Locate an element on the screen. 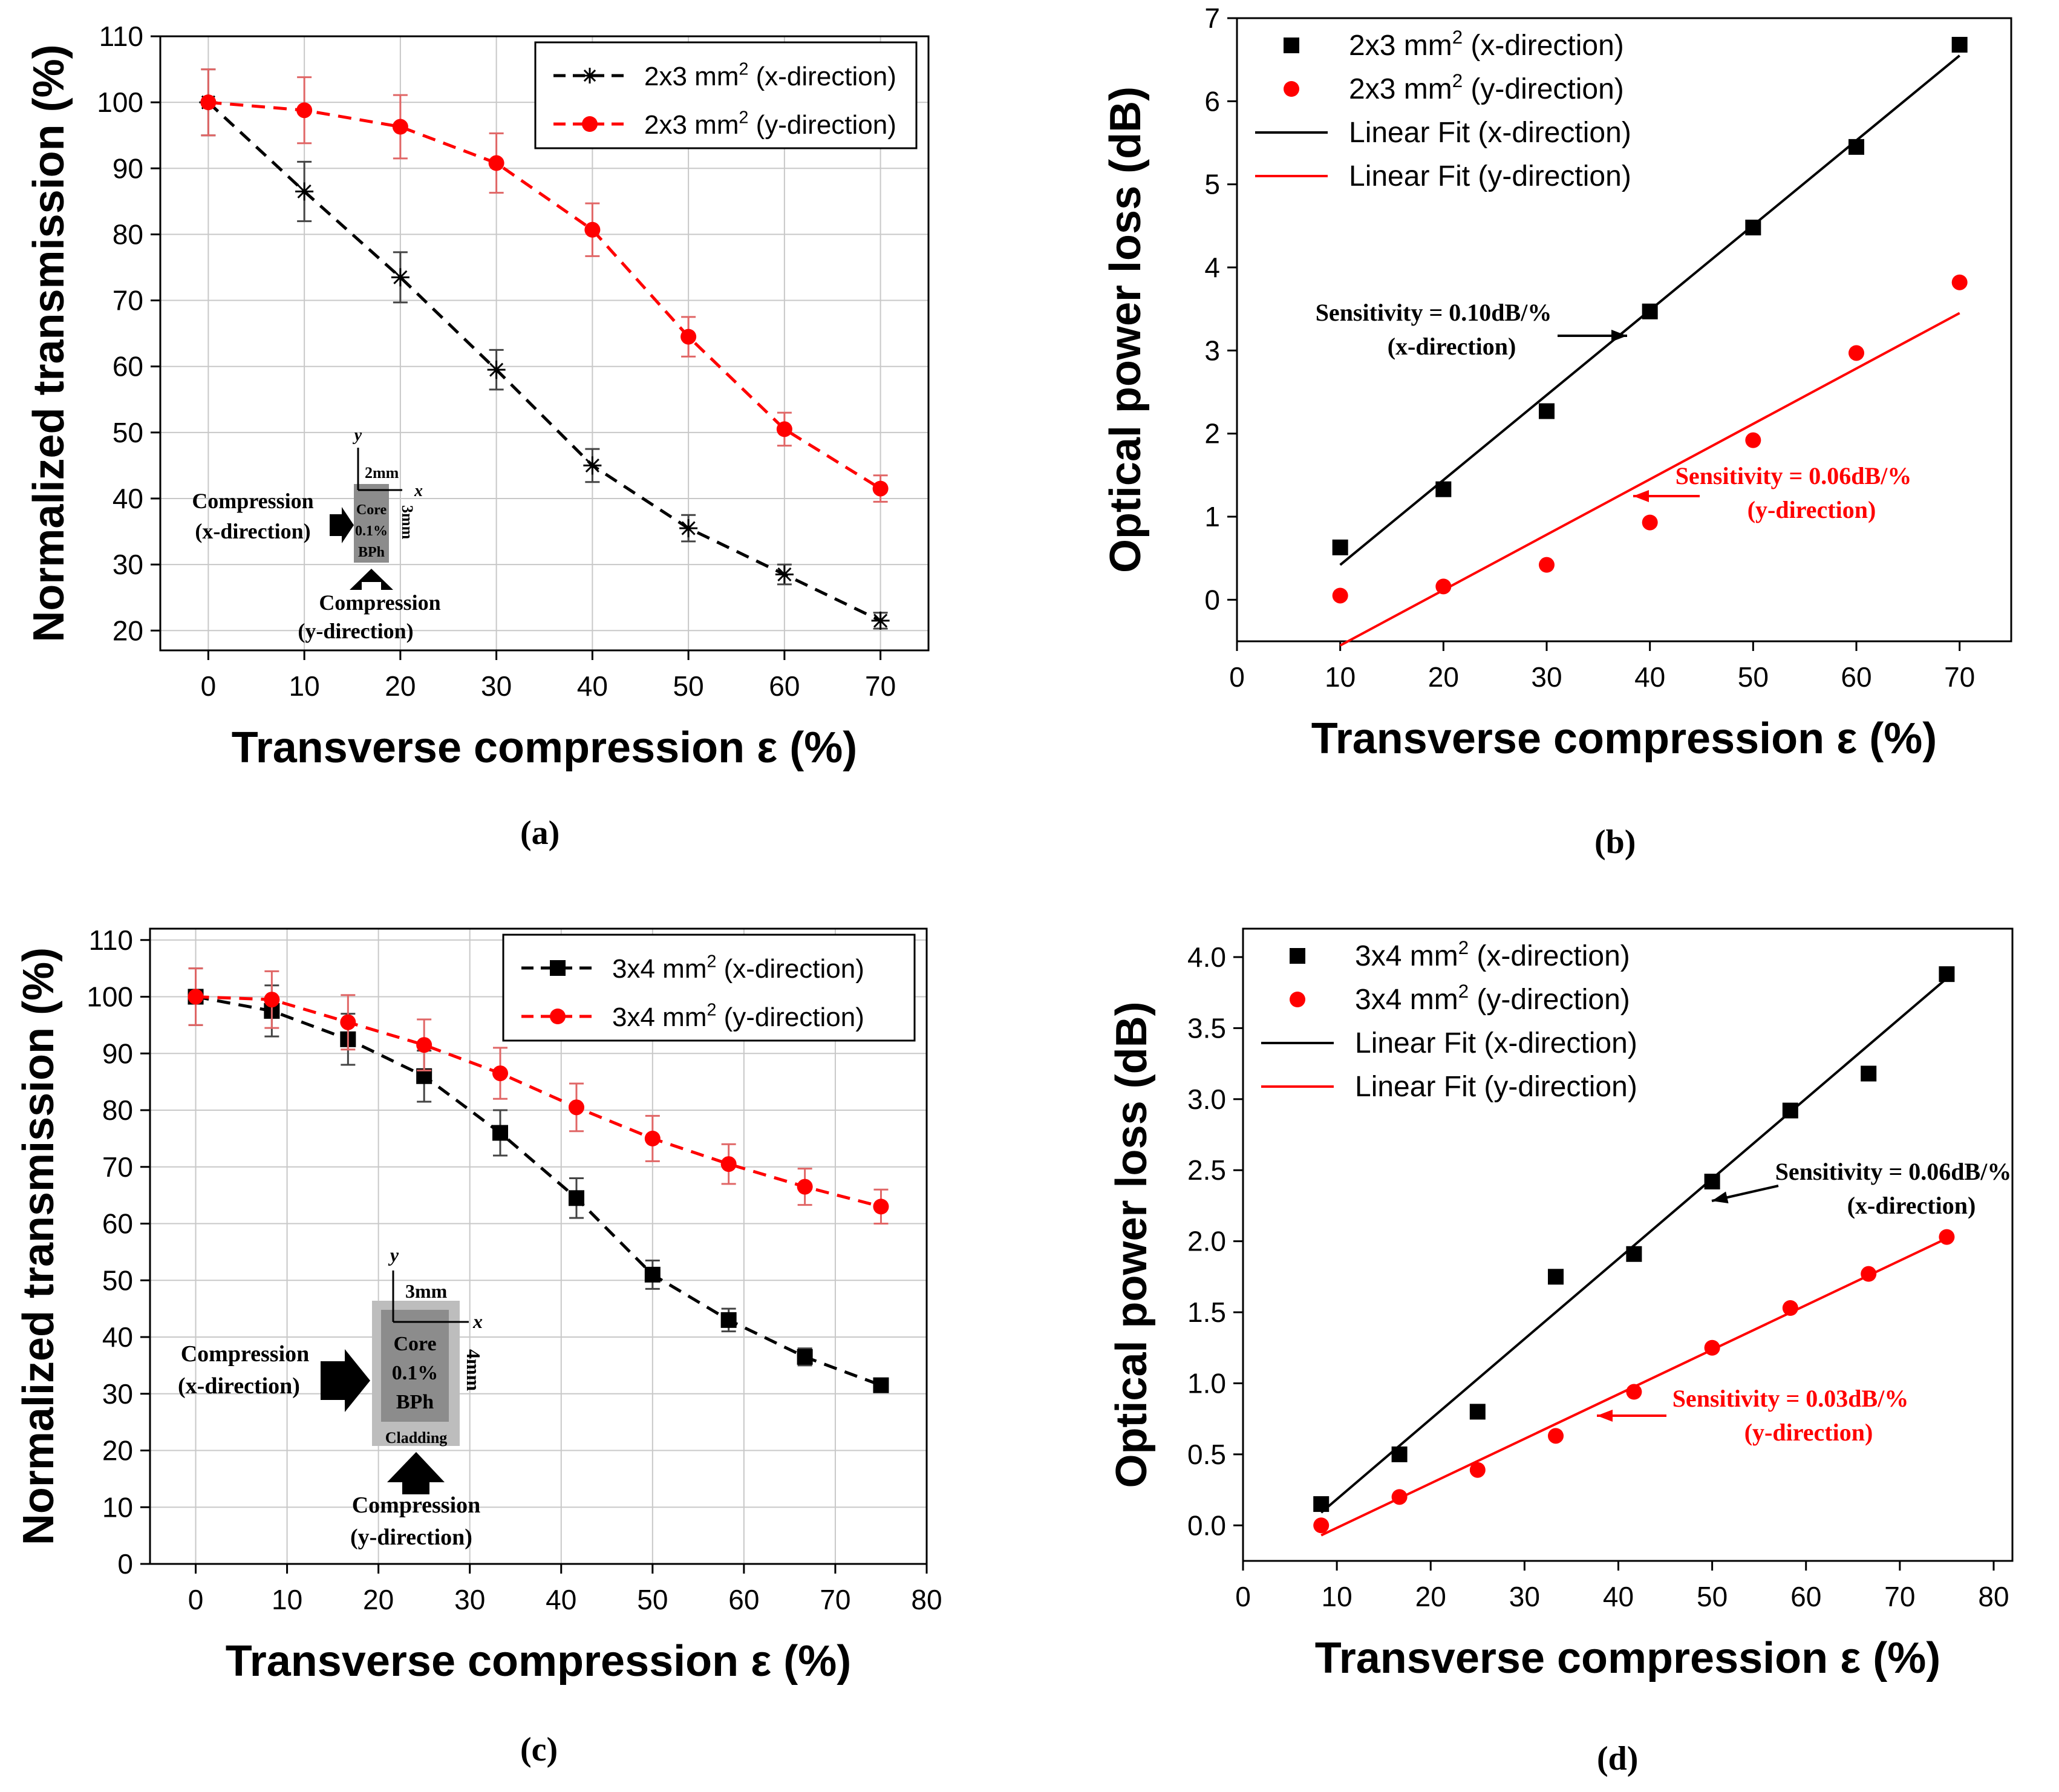  inset-compression-y: Compression is located at coordinates (417, 1506).